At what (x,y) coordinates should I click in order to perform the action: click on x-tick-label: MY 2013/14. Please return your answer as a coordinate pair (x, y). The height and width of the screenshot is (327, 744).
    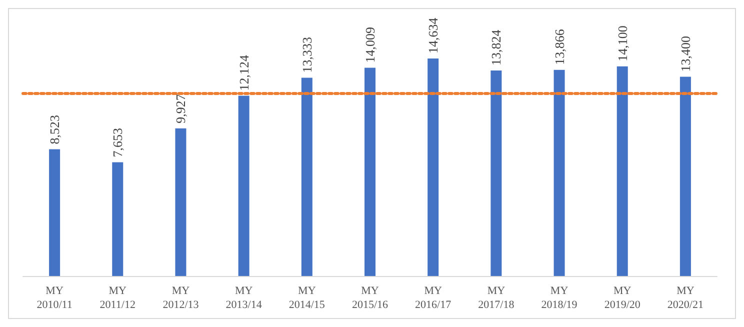
    Looking at the image, I should click on (244, 298).